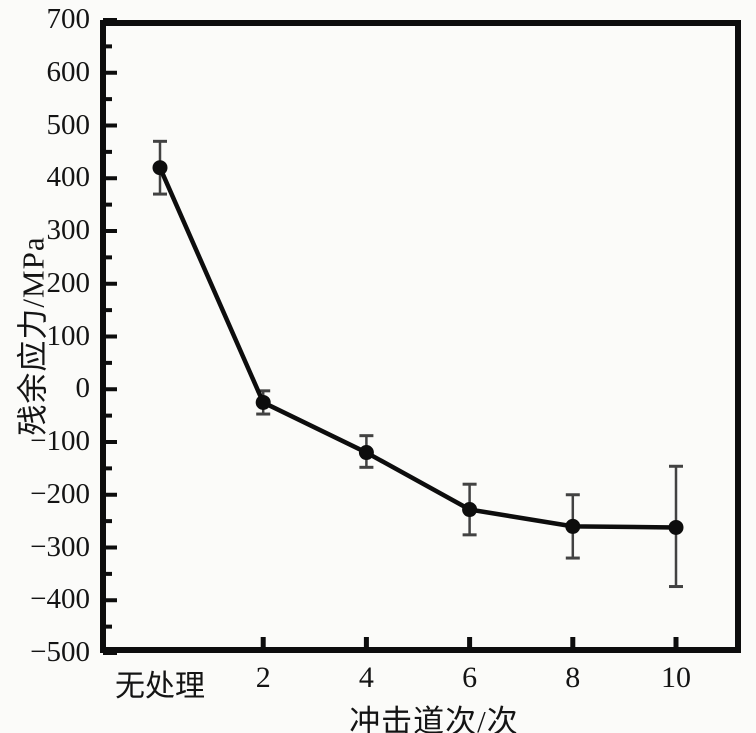 The width and height of the screenshot is (756, 733). Describe the element at coordinates (60, 599) in the screenshot. I see `y-tick-label: −400` at that location.